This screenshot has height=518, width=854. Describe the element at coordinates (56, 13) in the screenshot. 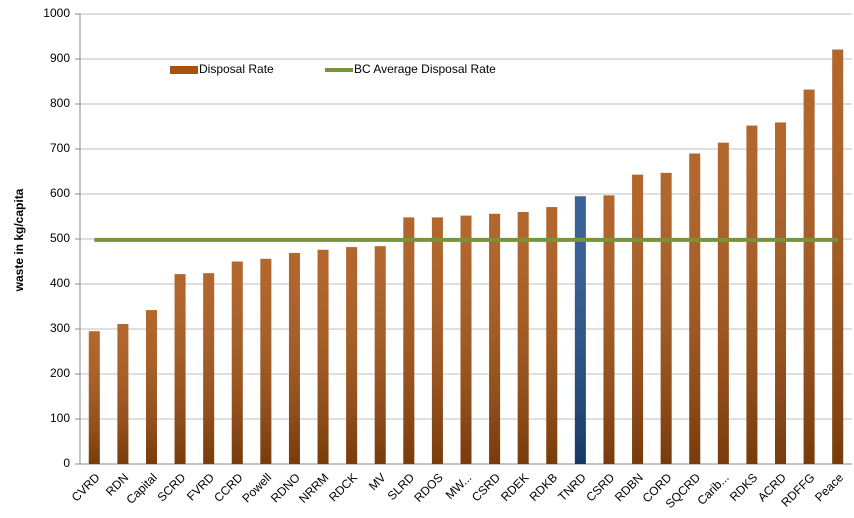

I see `y-tick-label: 1000` at that location.